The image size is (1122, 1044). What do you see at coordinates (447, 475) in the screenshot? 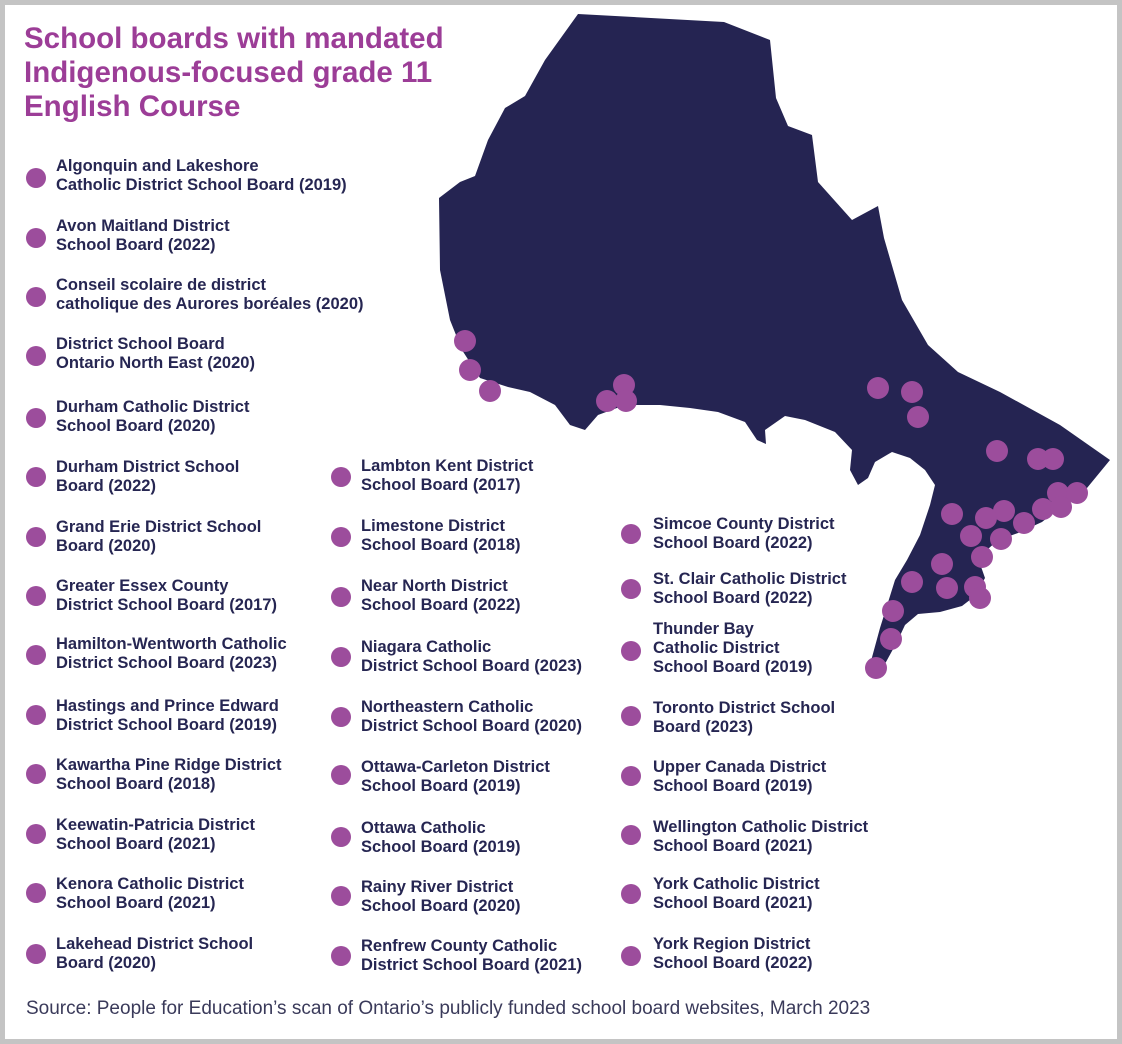
I see `legend-label: Lambton Kent District School Board (2017)` at bounding box center [447, 475].